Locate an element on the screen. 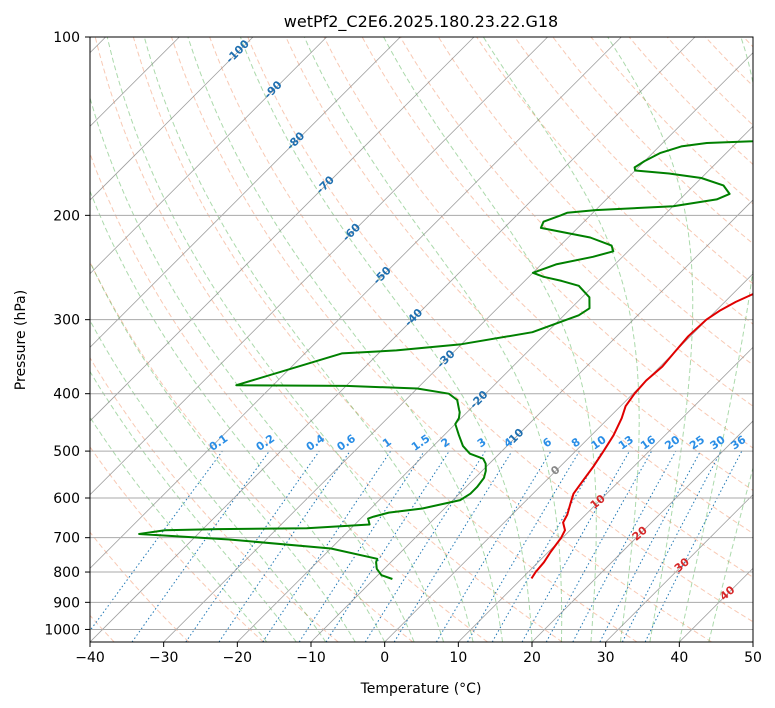  x-tick-label: 50 is located at coordinates (753, 658).